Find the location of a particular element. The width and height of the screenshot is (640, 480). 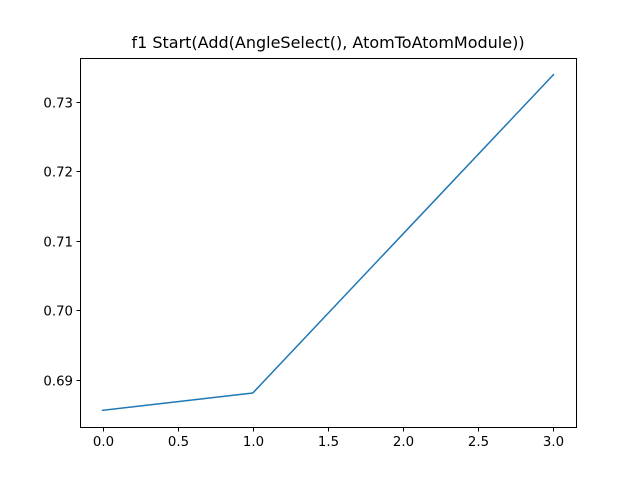

y-tick-label: 0.73 is located at coordinates (58, 104).